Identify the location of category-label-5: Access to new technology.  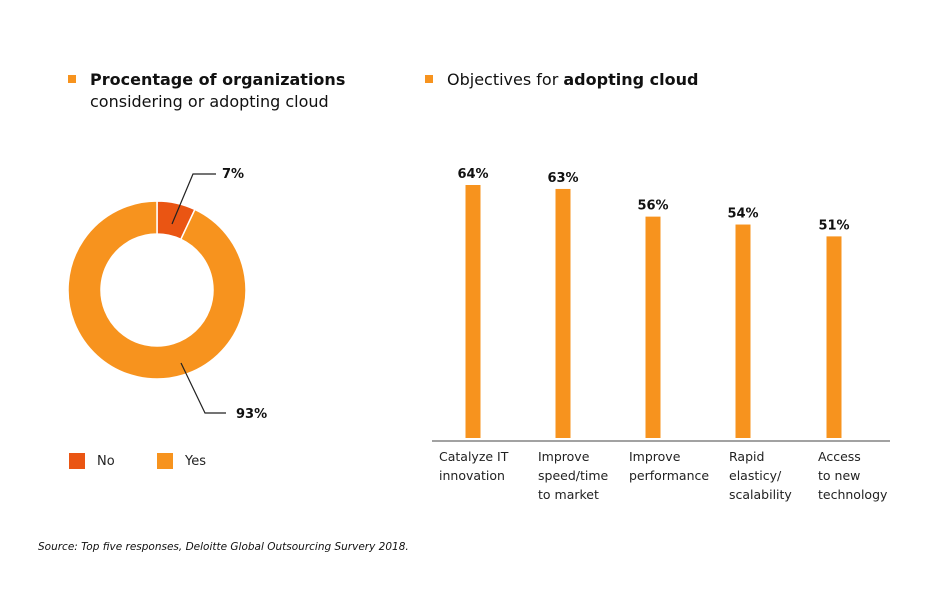
(853, 475).